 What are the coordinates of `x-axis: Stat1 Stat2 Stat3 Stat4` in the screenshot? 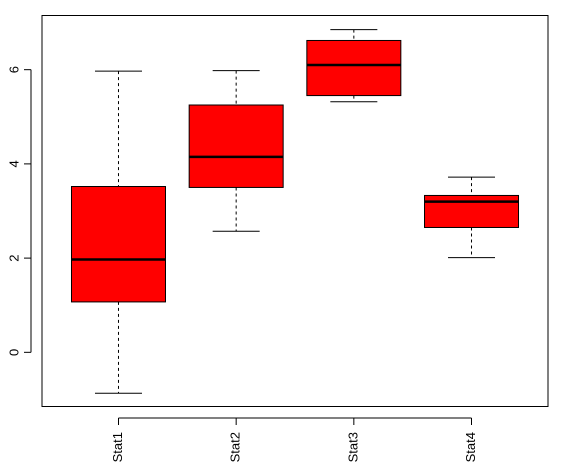 It's located at (294, 439).